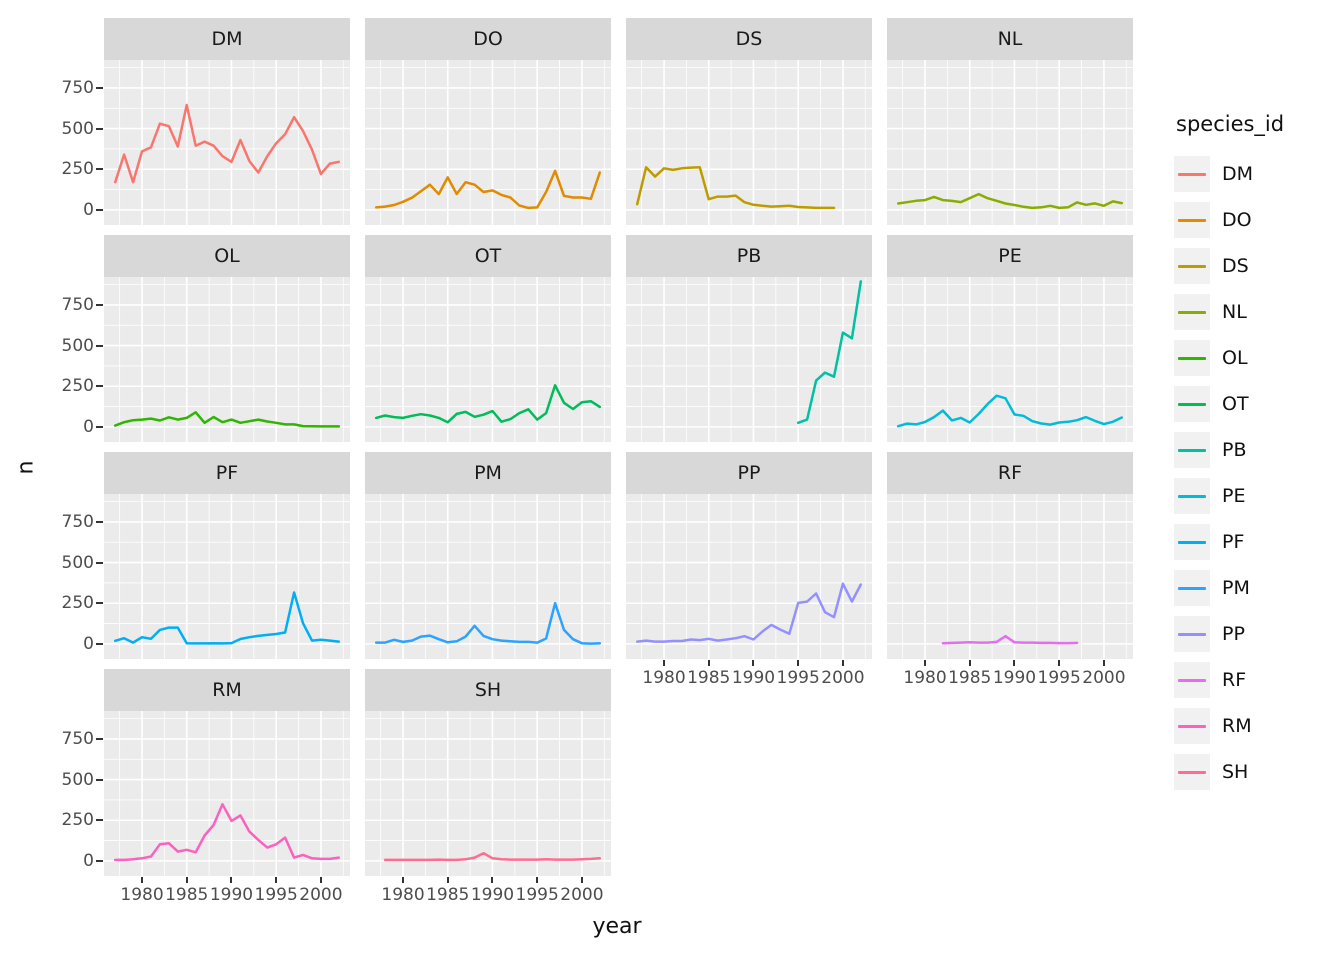 The width and height of the screenshot is (1344, 960). Describe the element at coordinates (1236, 588) in the screenshot. I see `legend-label: PM` at that location.